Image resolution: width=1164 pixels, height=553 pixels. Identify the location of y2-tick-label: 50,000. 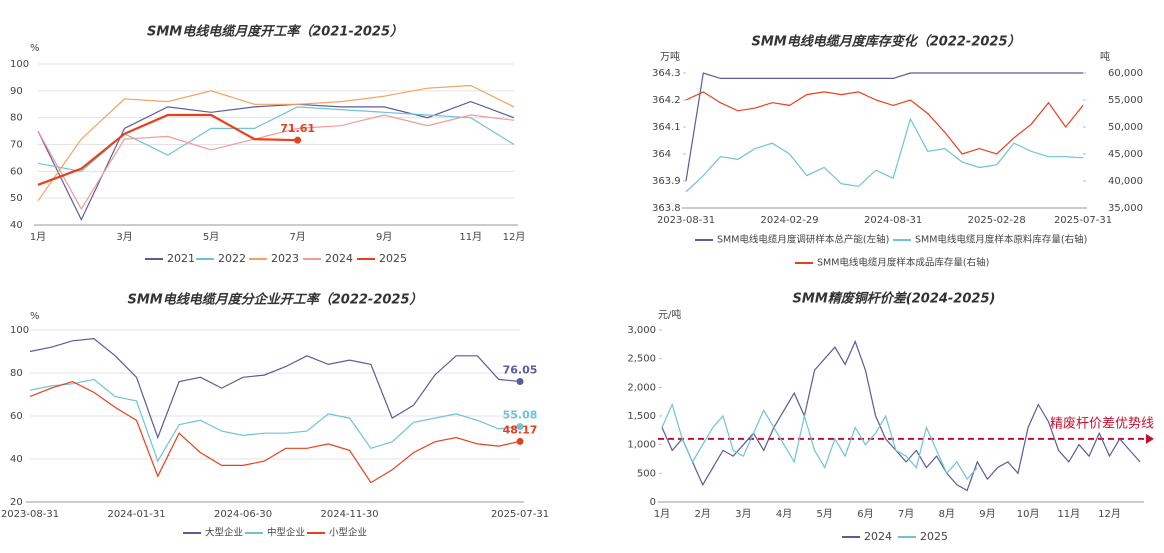
(1125, 127).